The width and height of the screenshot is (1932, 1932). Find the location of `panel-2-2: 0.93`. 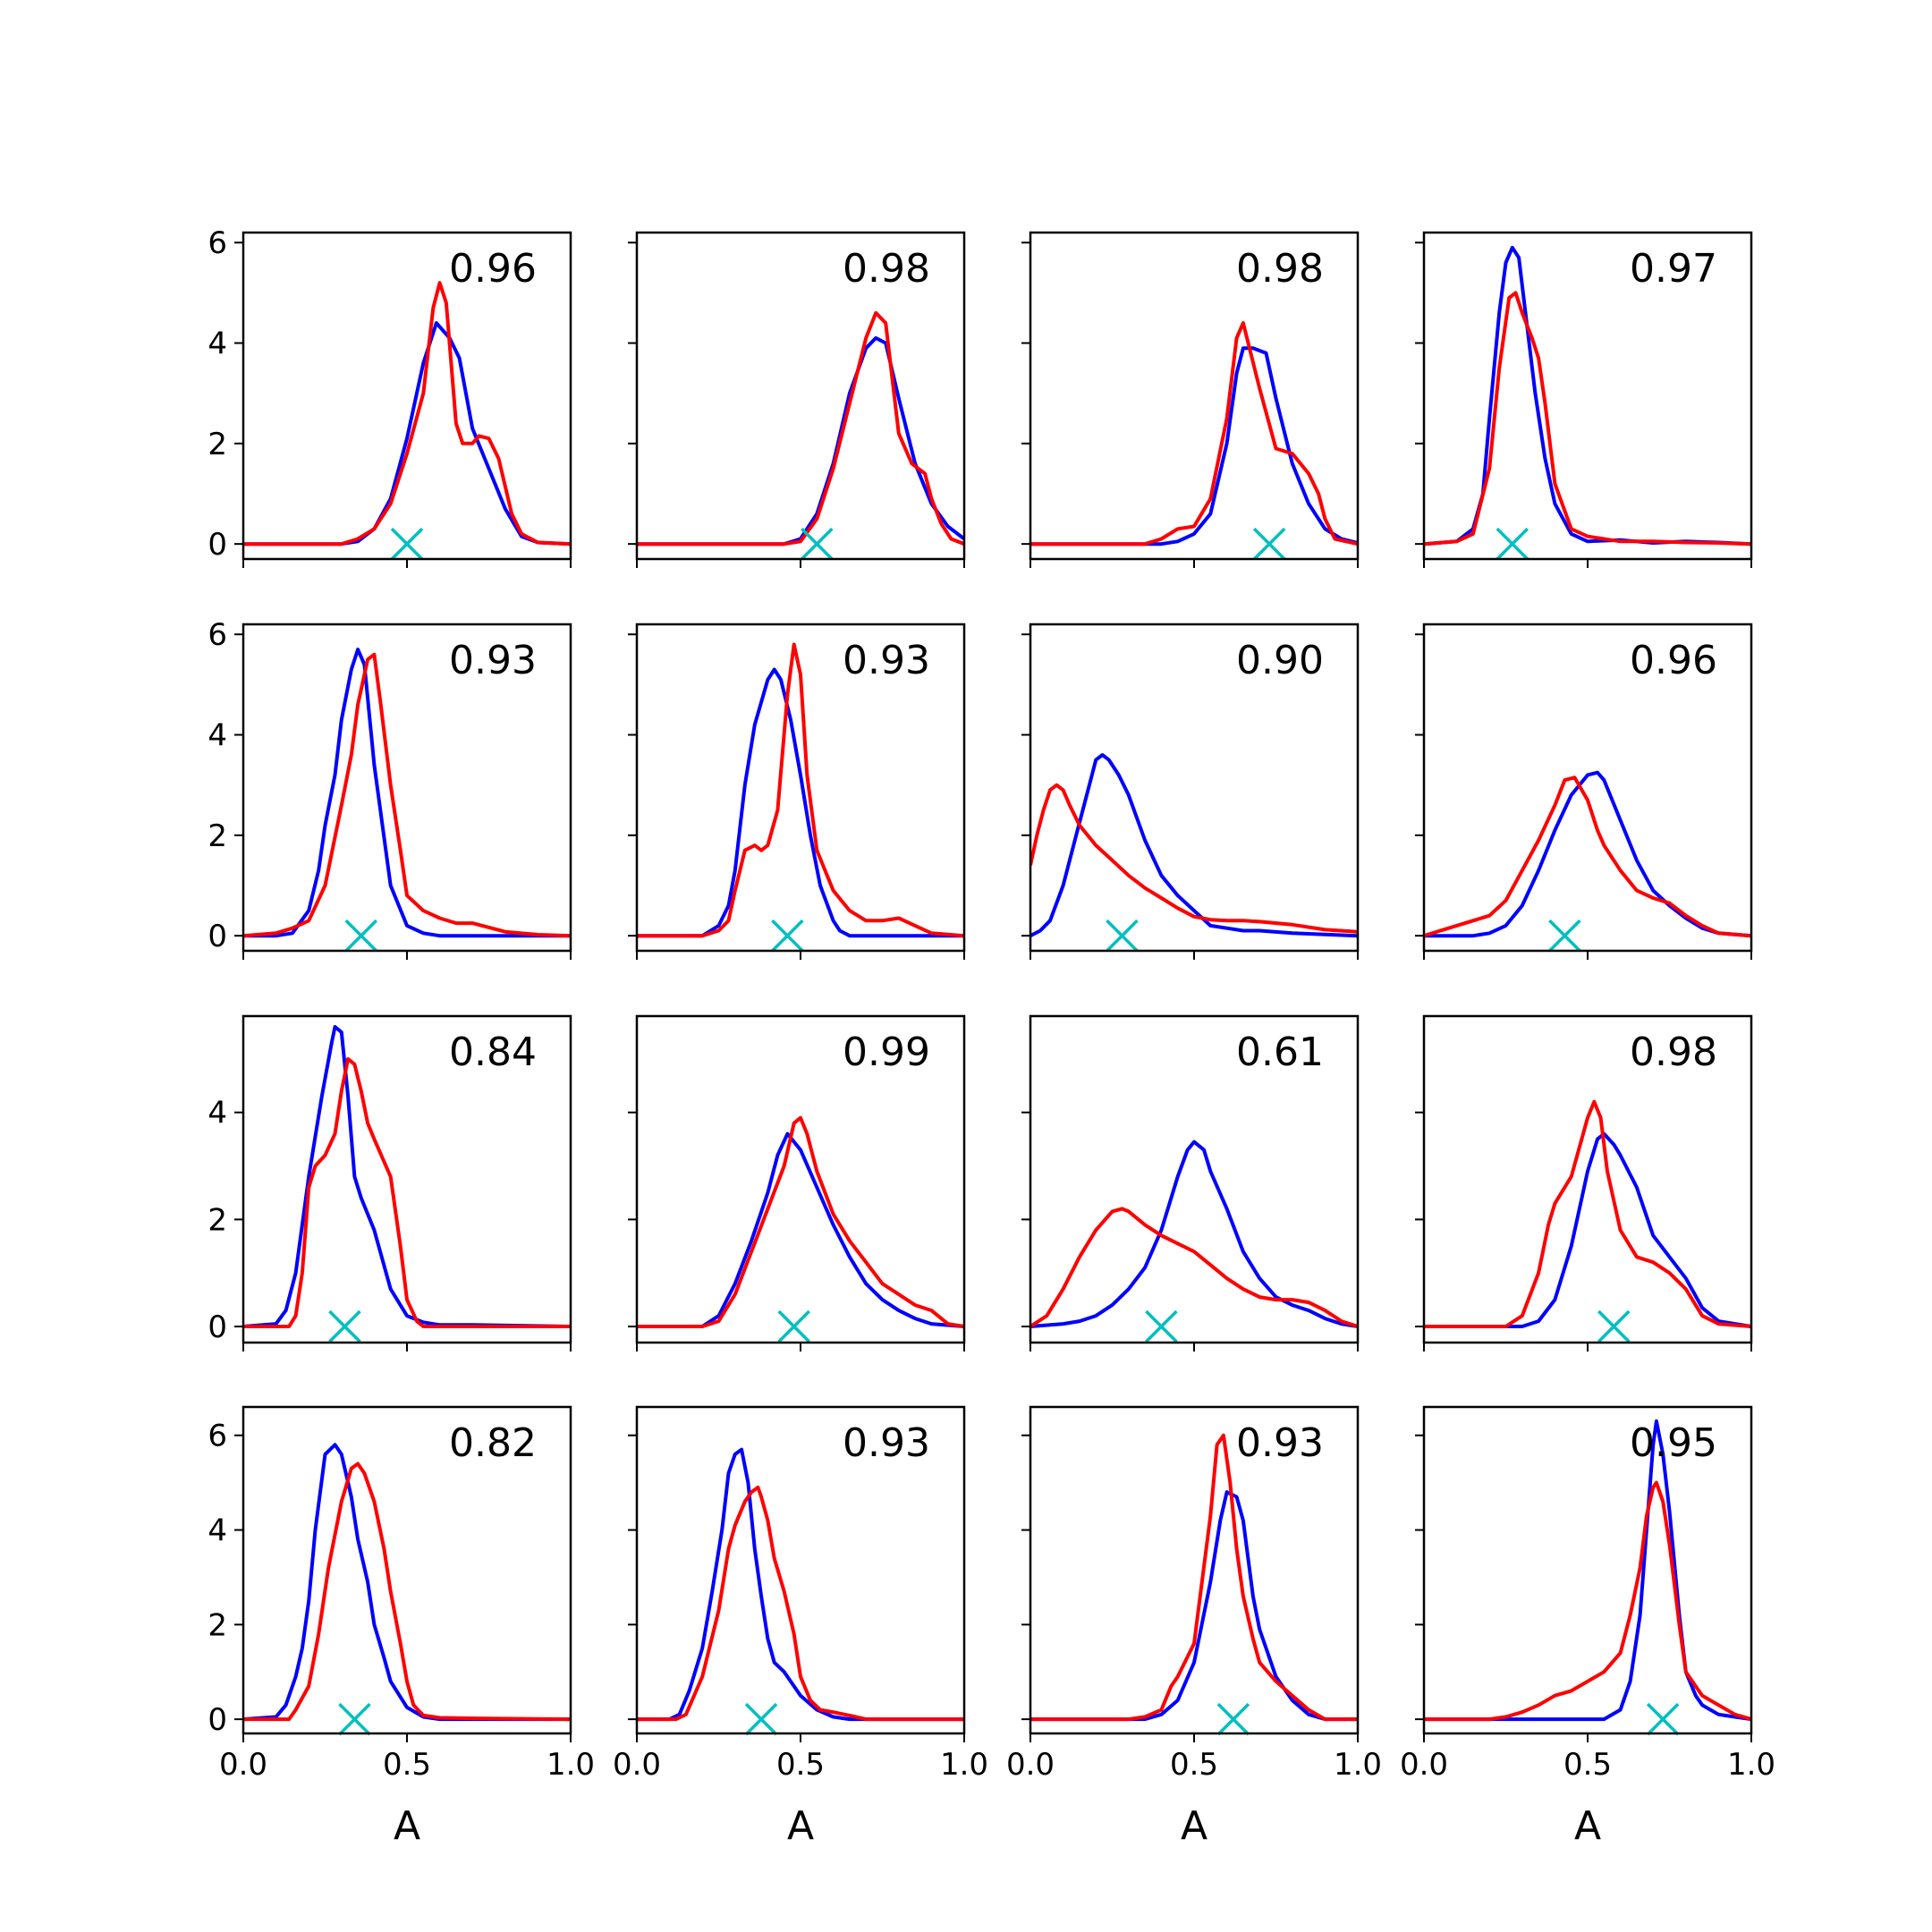

panel-2-2: 0.93 is located at coordinates (797, 791).